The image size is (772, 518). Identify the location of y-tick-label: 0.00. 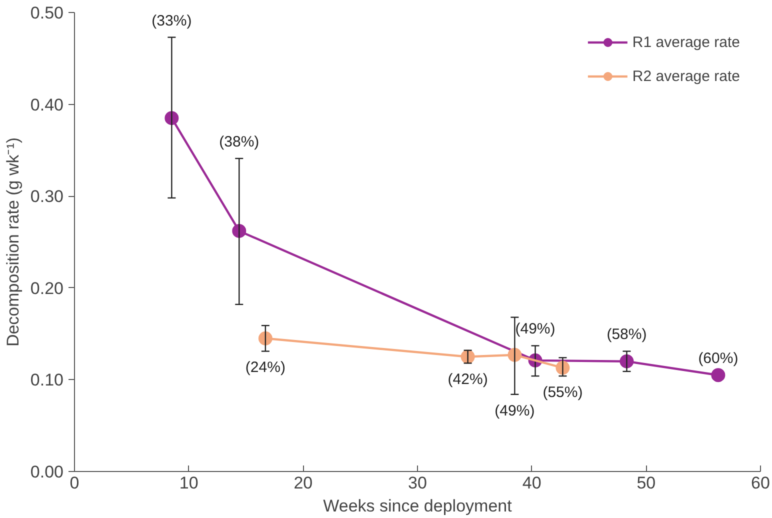
(47, 472).